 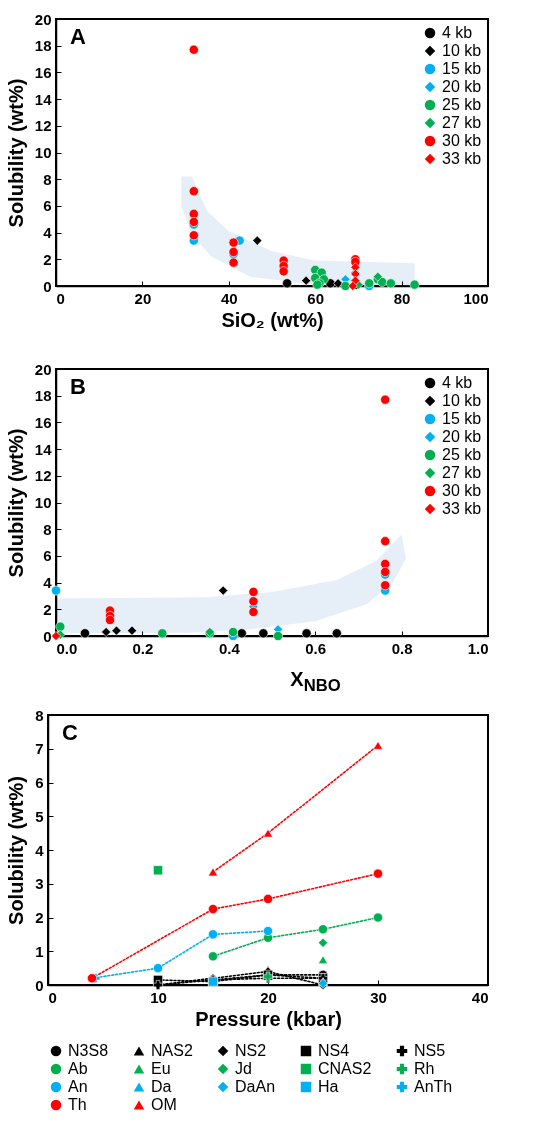 What do you see at coordinates (158, 997) in the screenshot?
I see `x-tick-label: 10` at bounding box center [158, 997].